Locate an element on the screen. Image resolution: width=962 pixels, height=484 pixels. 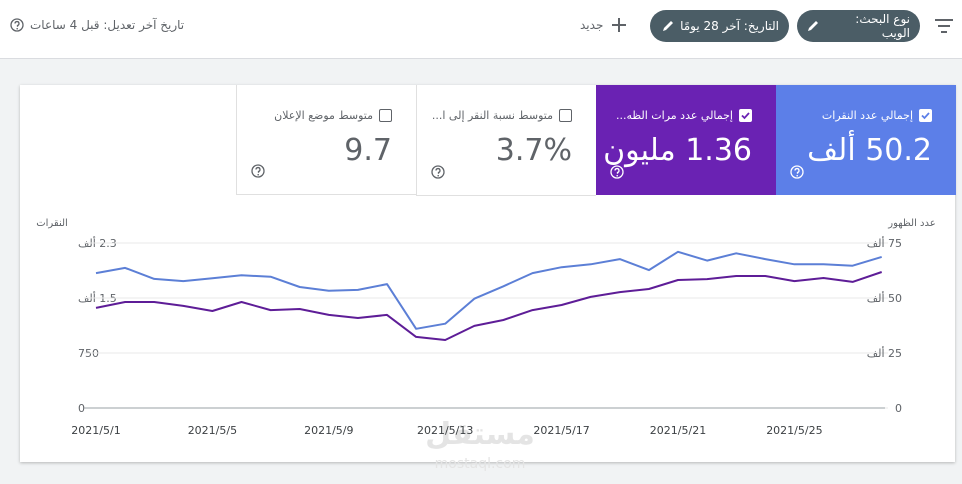
y2-tick-label: 0 is located at coordinates (898, 408).